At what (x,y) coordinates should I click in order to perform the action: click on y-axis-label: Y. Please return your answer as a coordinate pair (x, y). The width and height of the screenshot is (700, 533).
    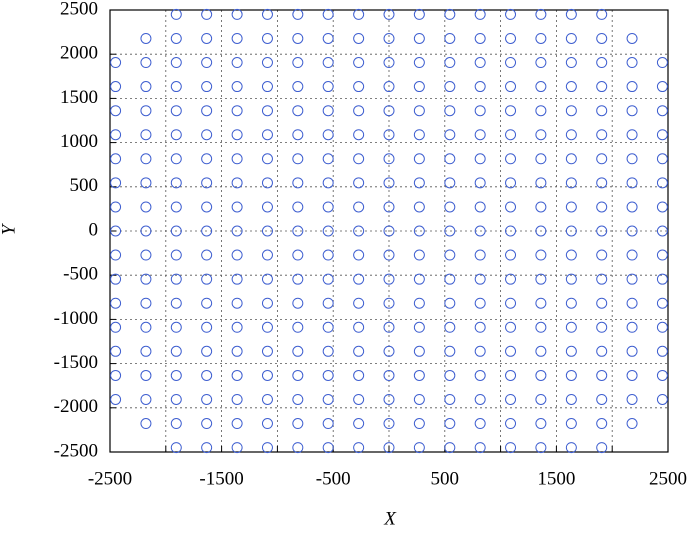
    Looking at the image, I should click on (9, 228).